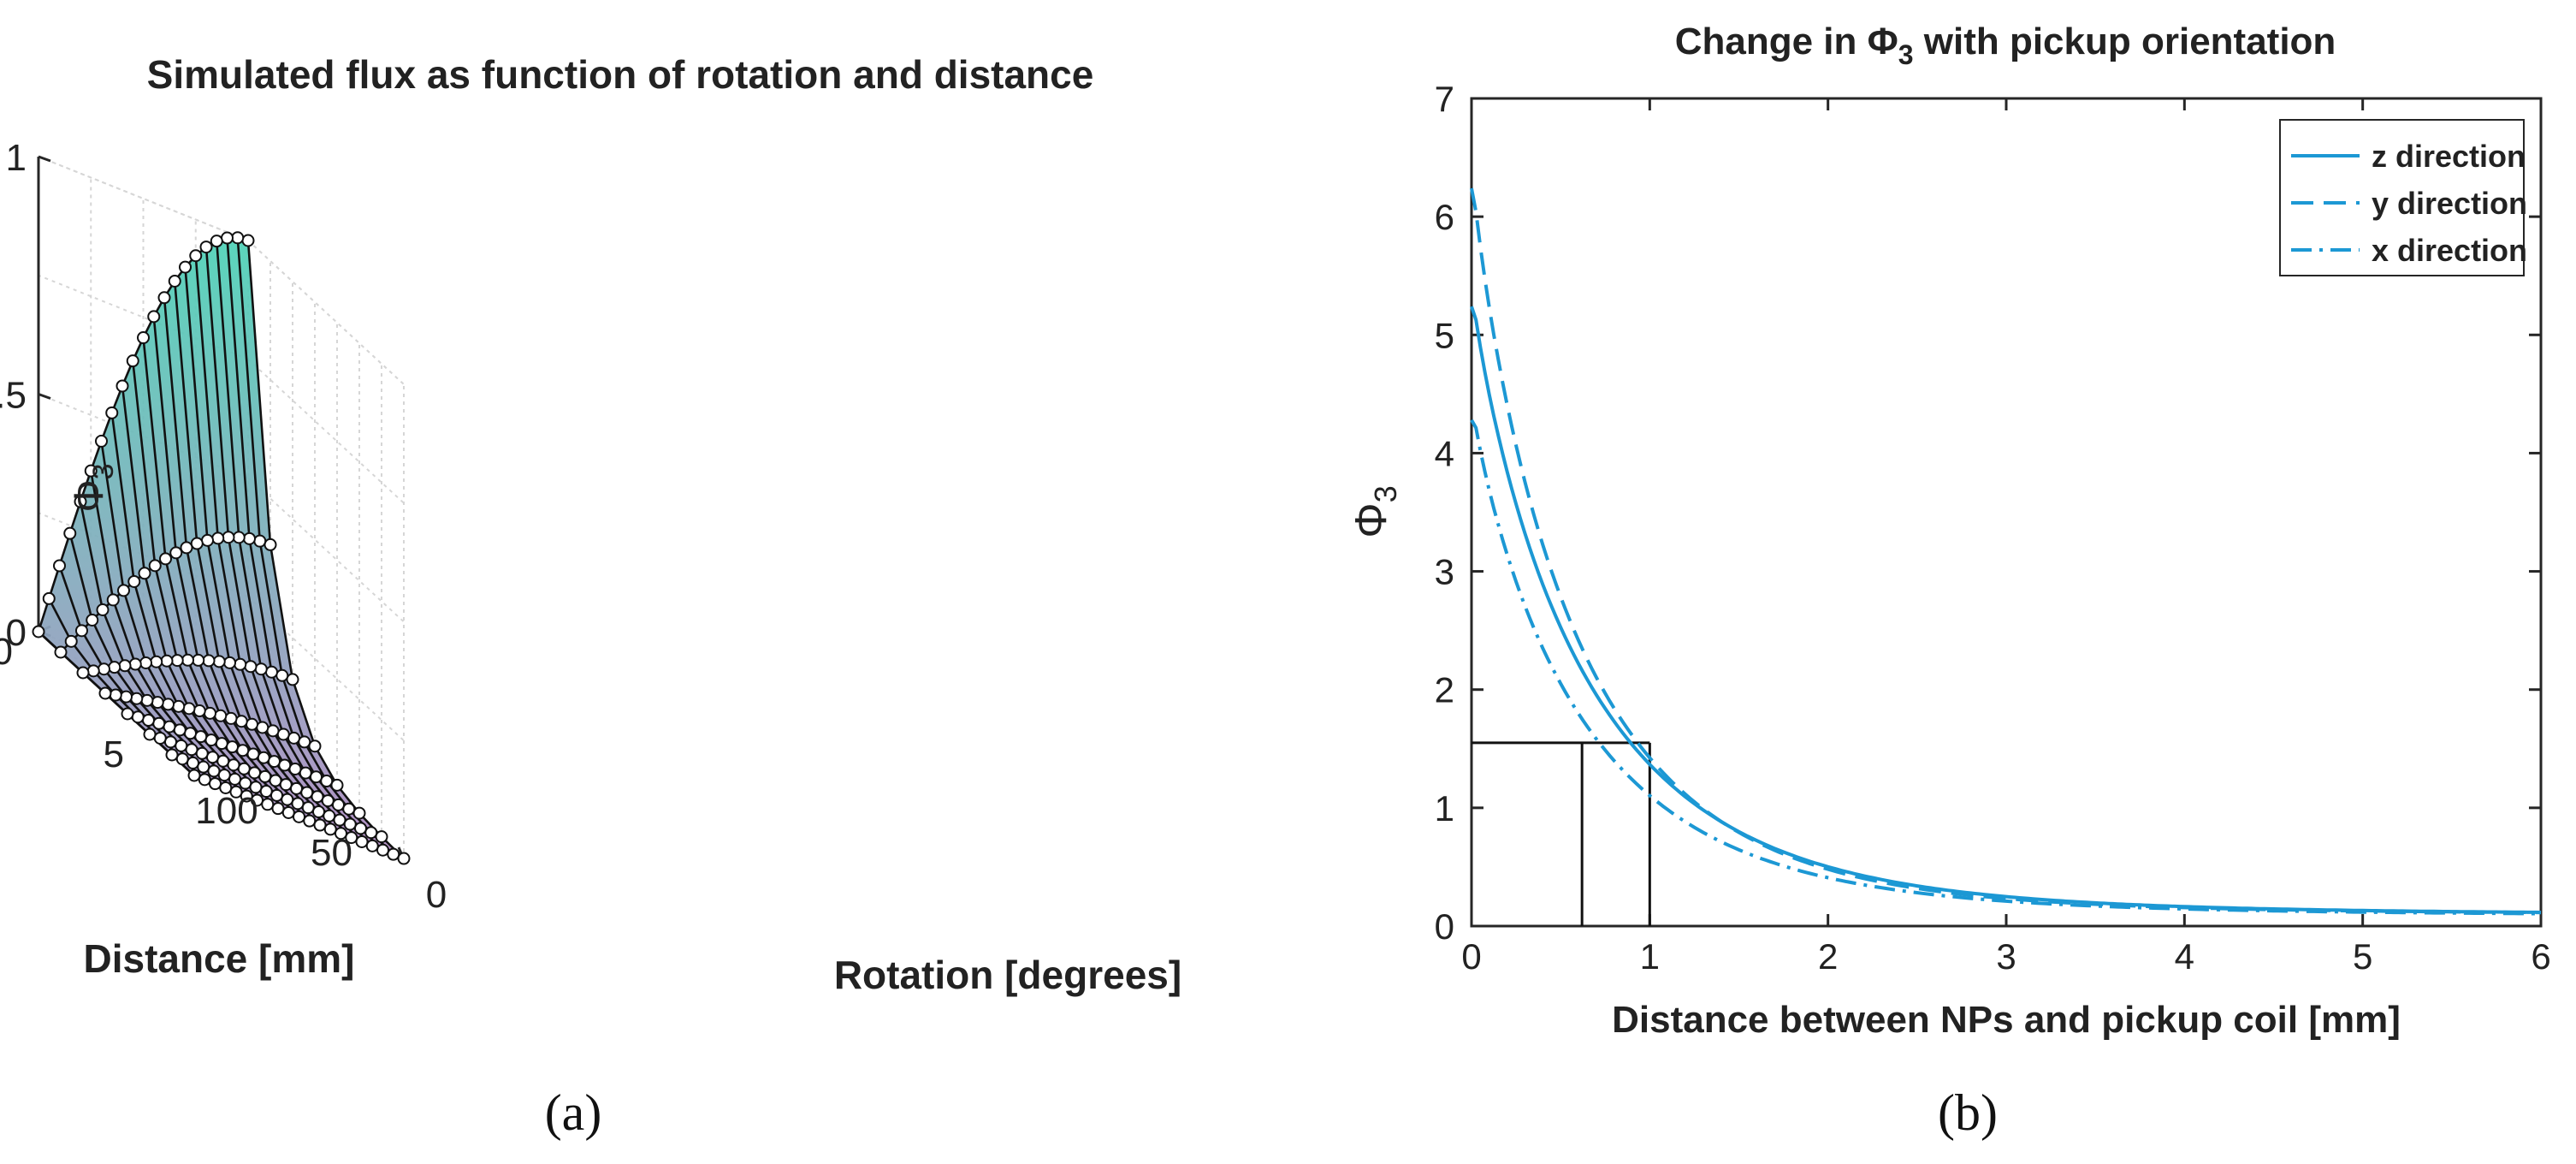 This screenshot has width=2576, height=1164. I want to click on box-edge-back-top, so click(143, 198).